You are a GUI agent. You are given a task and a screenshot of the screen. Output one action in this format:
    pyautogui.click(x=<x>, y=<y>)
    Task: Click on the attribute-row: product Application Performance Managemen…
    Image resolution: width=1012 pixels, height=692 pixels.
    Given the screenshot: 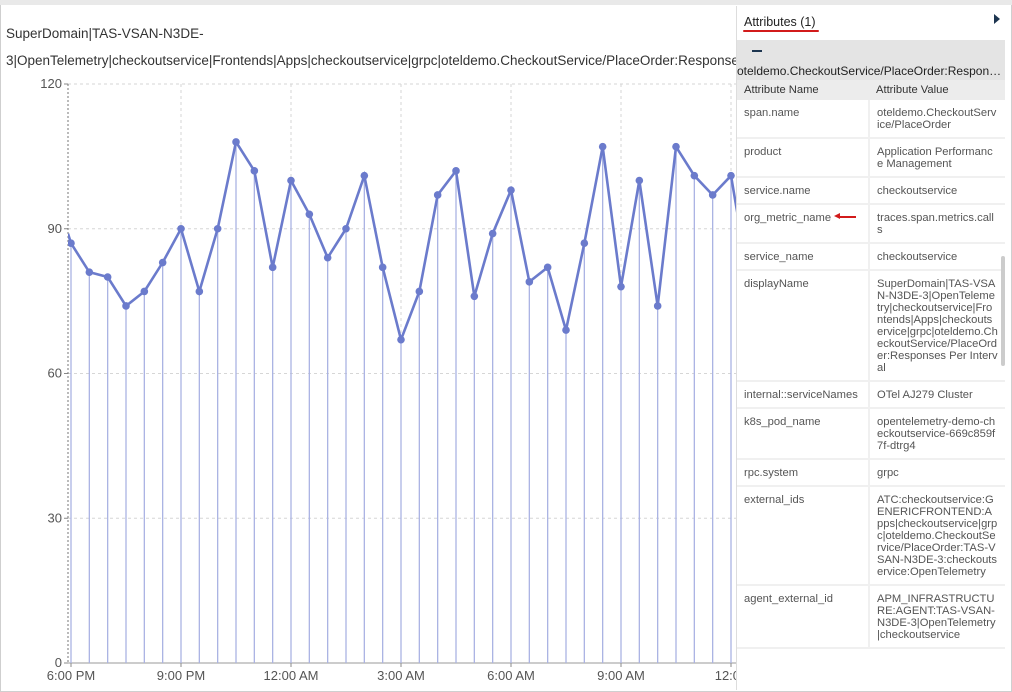 What is the action you would take?
    pyautogui.click(x=871, y=158)
    